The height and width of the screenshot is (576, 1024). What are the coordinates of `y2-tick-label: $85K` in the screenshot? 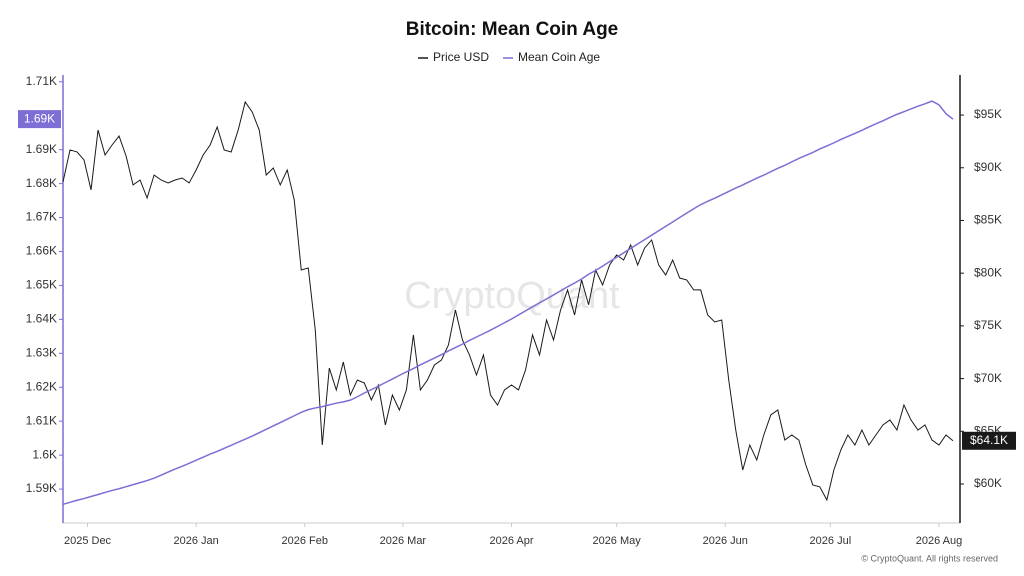 It's located at (988, 220).